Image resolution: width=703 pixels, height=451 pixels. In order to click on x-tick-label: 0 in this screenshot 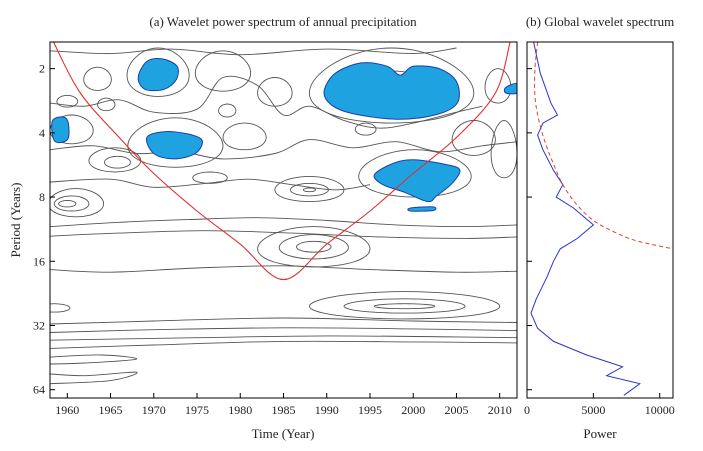, I will do `click(527, 410)`.